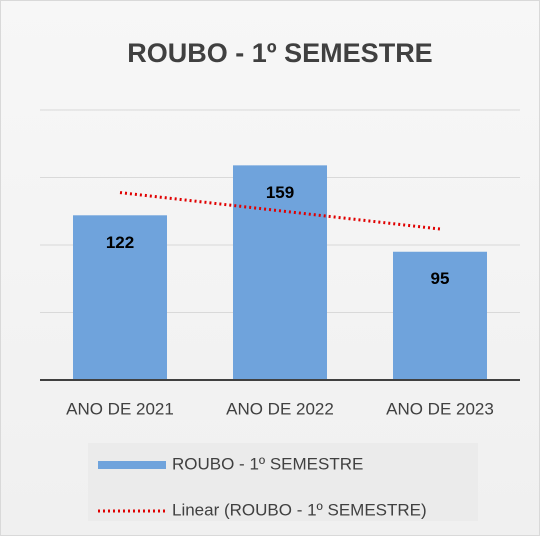  Describe the element at coordinates (280, 211) in the screenshot. I see `trendline` at that location.